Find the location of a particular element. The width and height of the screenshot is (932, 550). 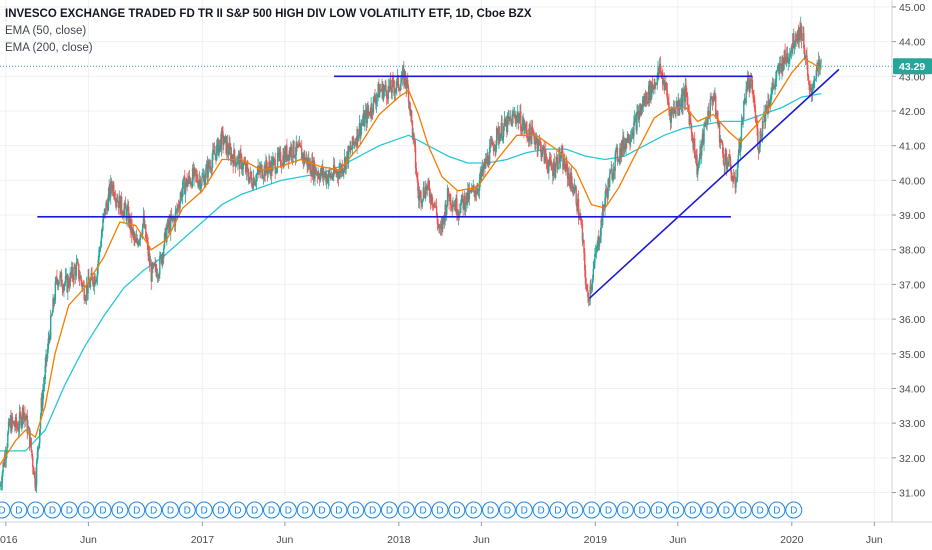

ema-200-legend: EMA (200, close) is located at coordinates (49, 48).